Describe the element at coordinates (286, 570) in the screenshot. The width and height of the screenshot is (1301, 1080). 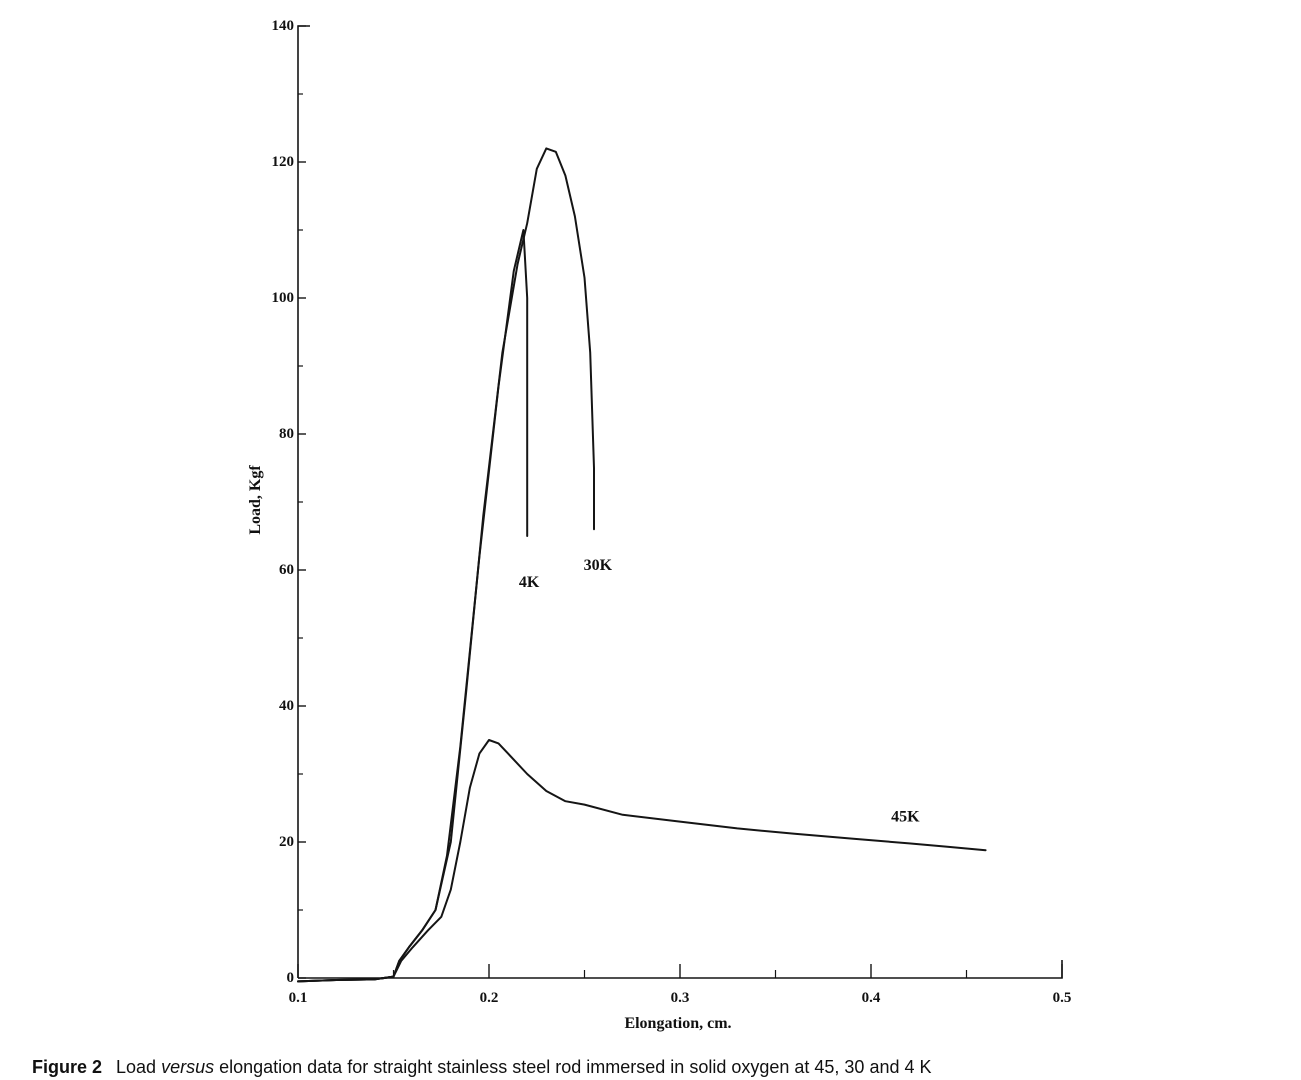
I see `y-tick-label: 60` at that location.